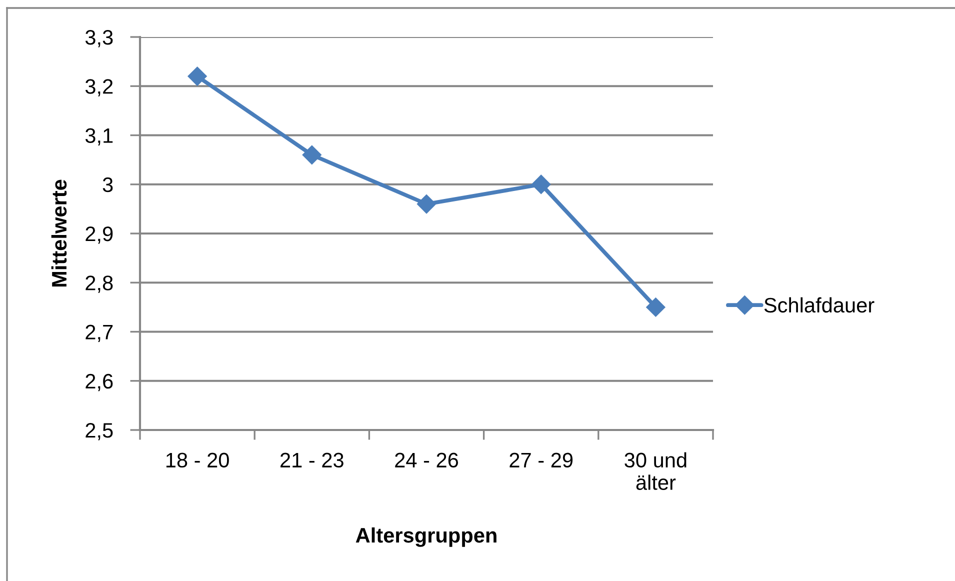 This screenshot has height=581, width=955. What do you see at coordinates (99, 383) in the screenshot?
I see `y-tick-label: 2,6` at bounding box center [99, 383].